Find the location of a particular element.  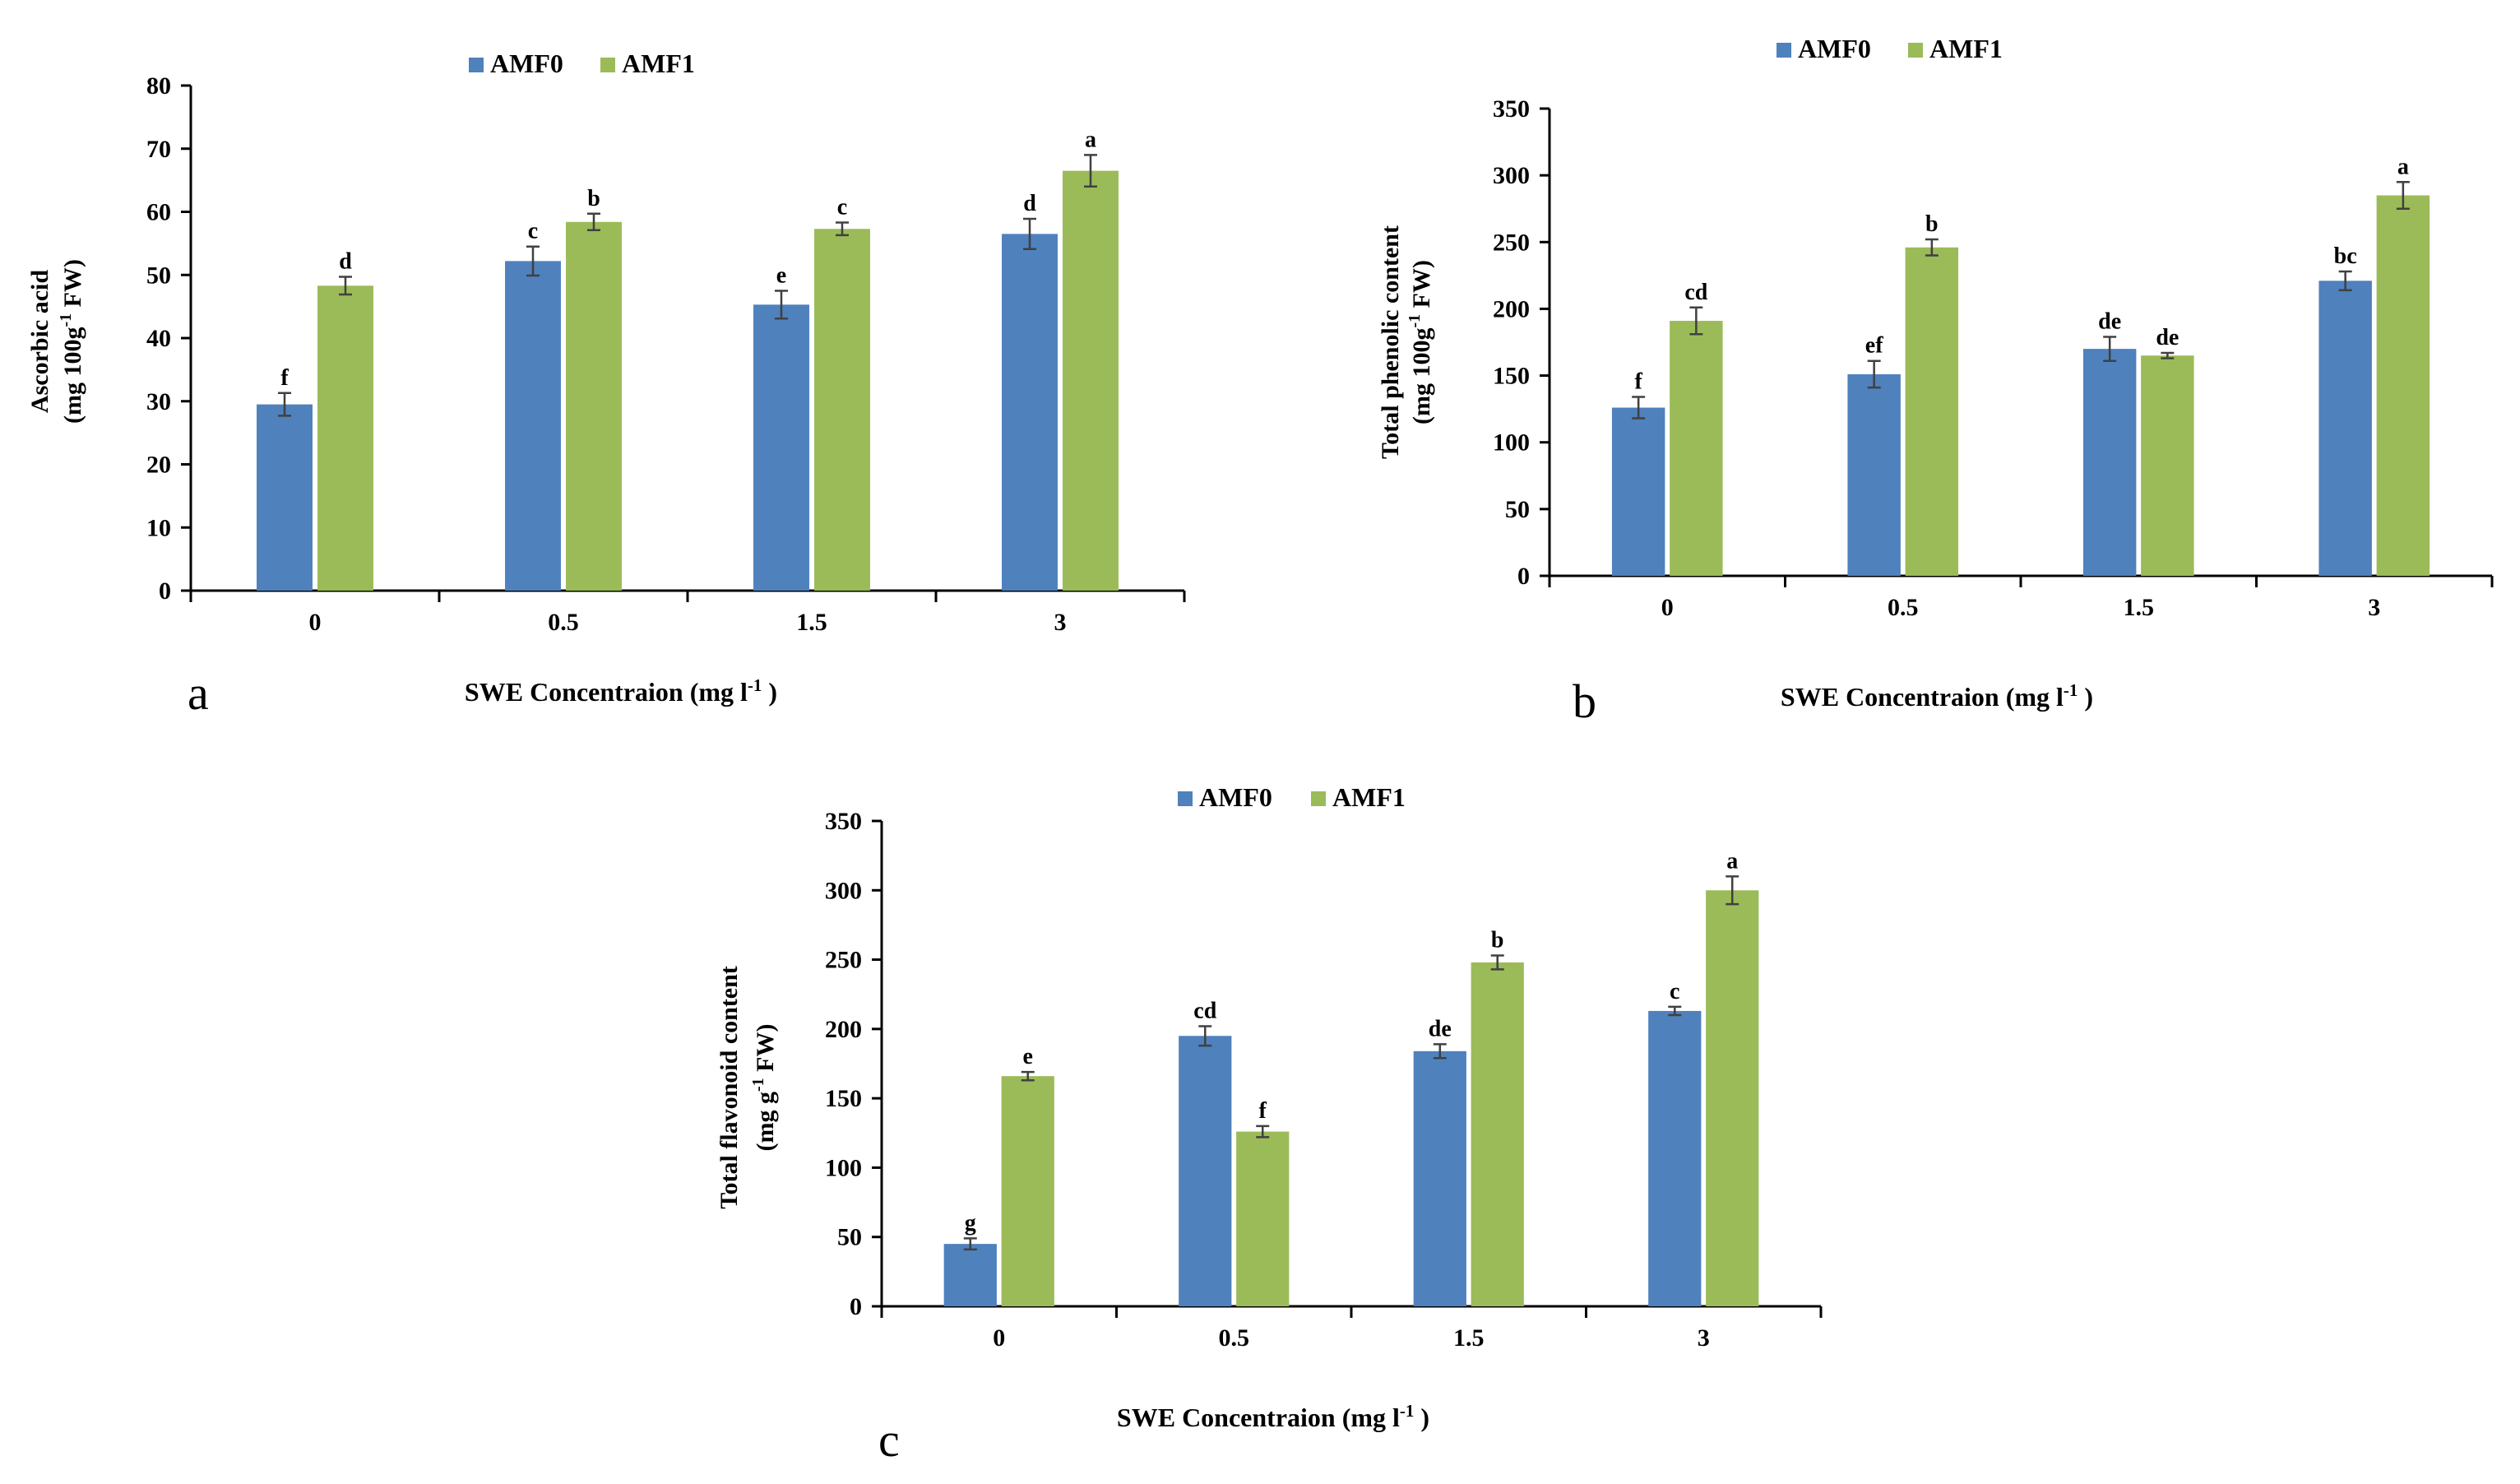

panel-letter: b is located at coordinates (1584, 701).